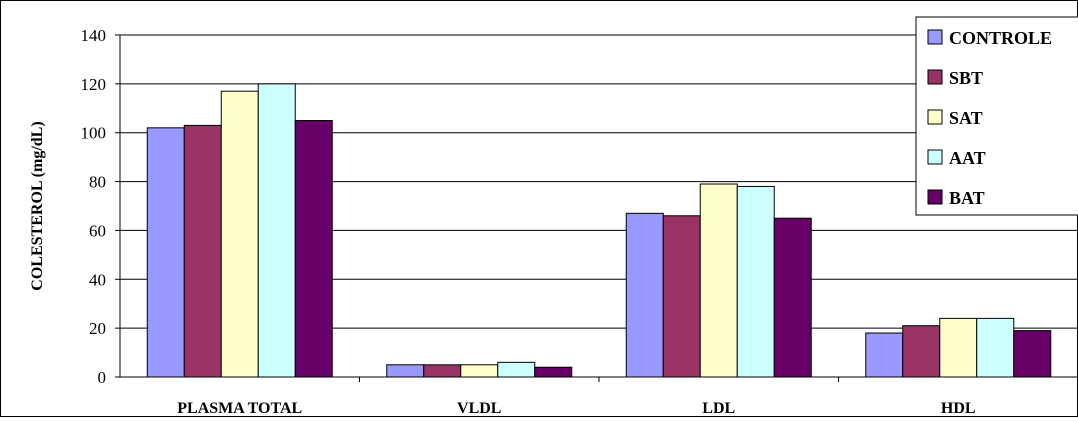 The height and width of the screenshot is (422, 1078). I want to click on bar-bat-vldl, so click(553, 372).